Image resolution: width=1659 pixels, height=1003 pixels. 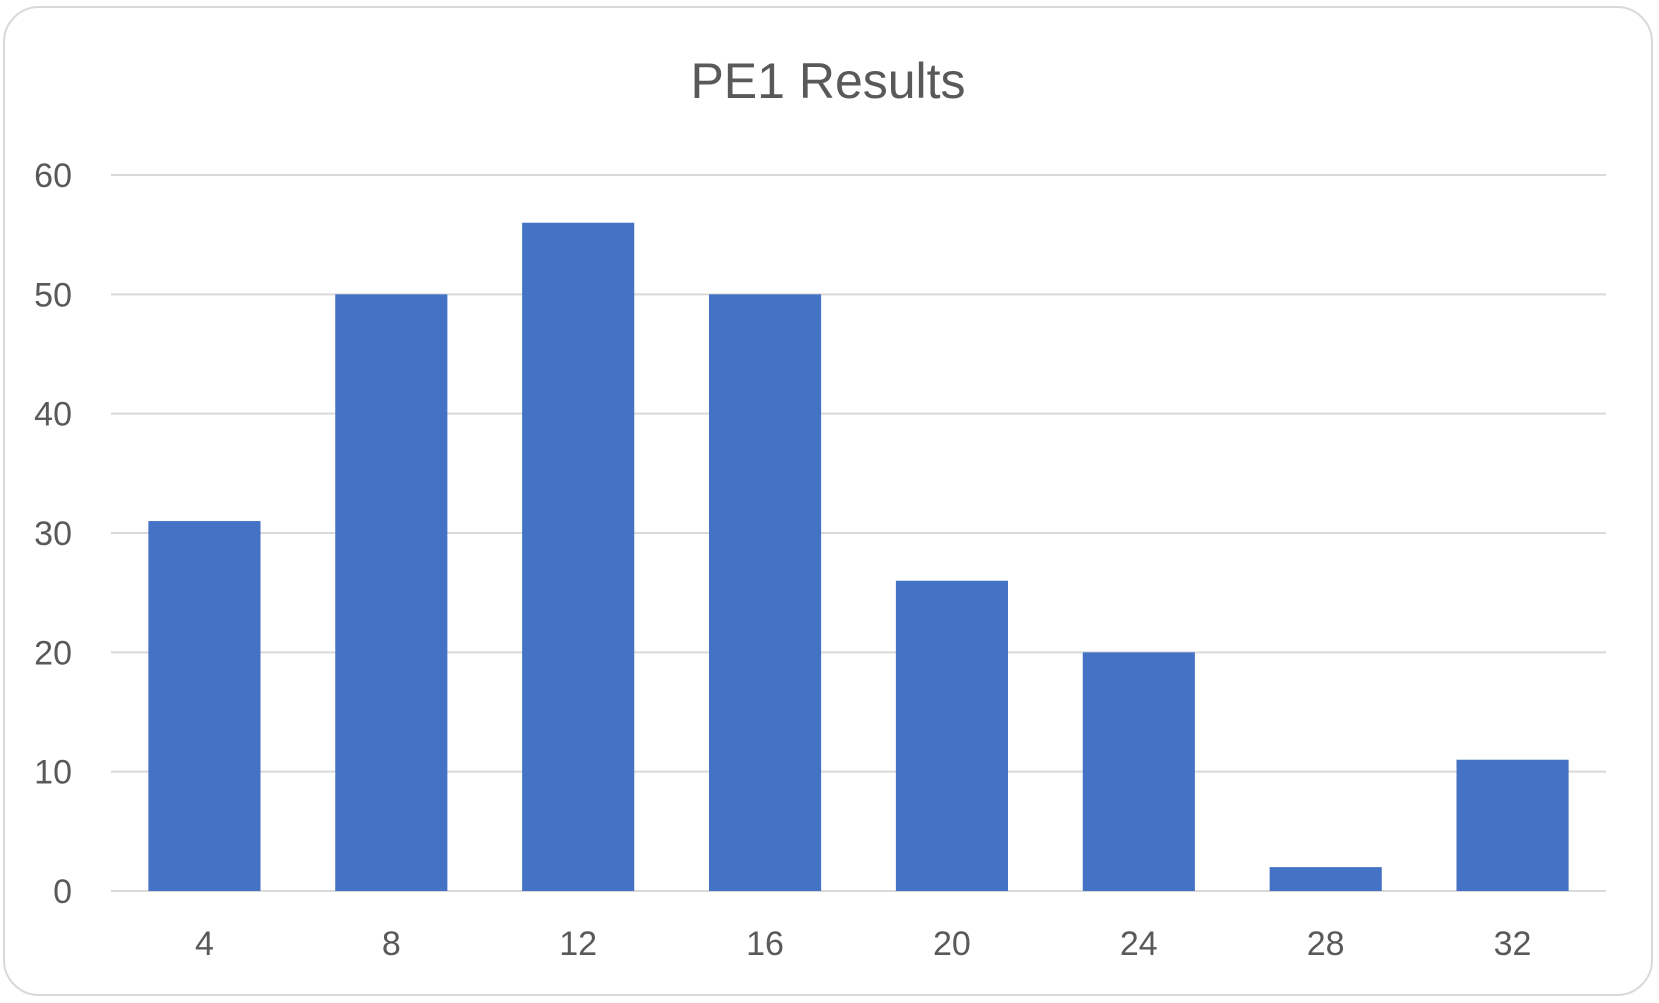 What do you see at coordinates (1326, 944) in the screenshot?
I see `x-tick-label: 28` at bounding box center [1326, 944].